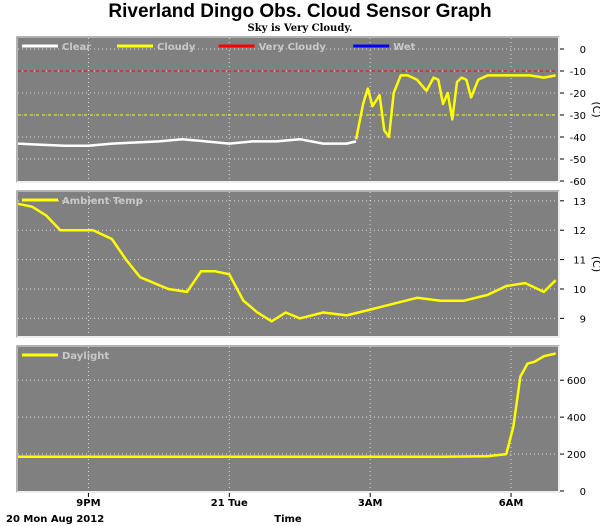 The height and width of the screenshot is (526, 600). Describe the element at coordinates (85, 356) in the screenshot. I see `daylight-legend-label-0: Daylight` at that location.